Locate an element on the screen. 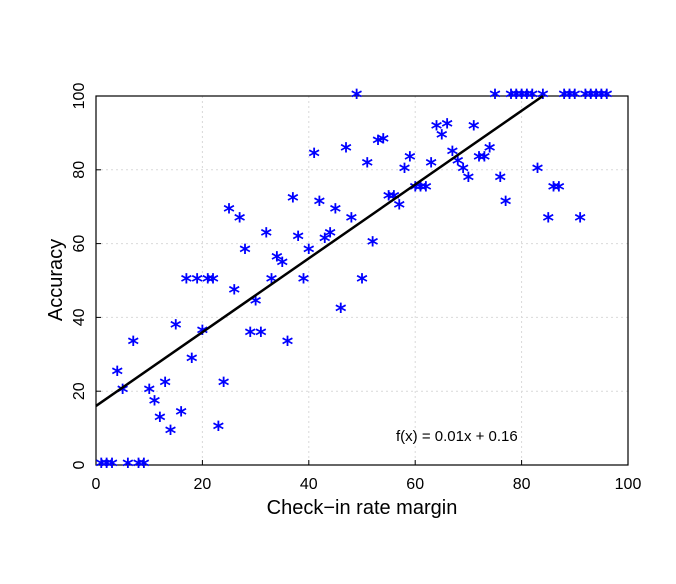 The width and height of the screenshot is (676, 584). x-tick-label: 80 is located at coordinates (522, 484).